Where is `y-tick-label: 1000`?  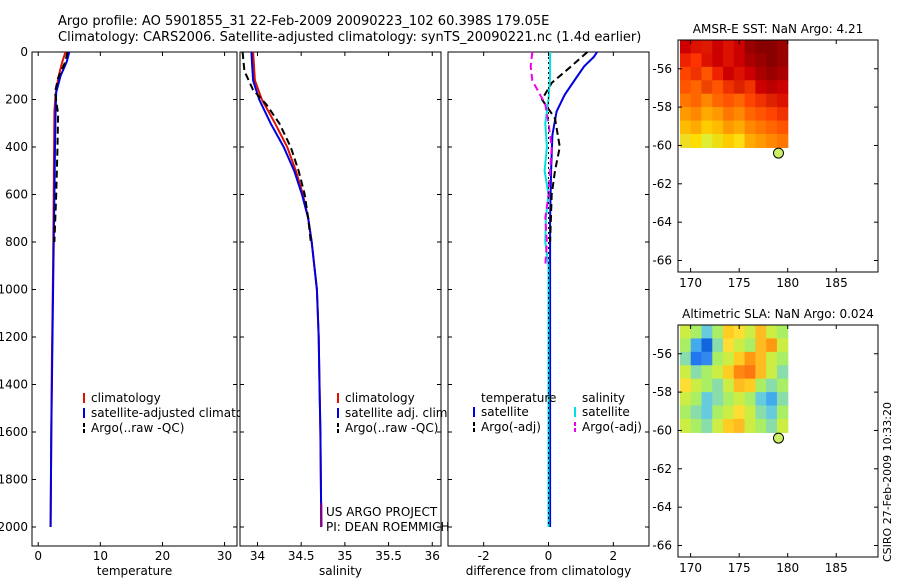
y-tick-label: 1000 is located at coordinates (14, 290).